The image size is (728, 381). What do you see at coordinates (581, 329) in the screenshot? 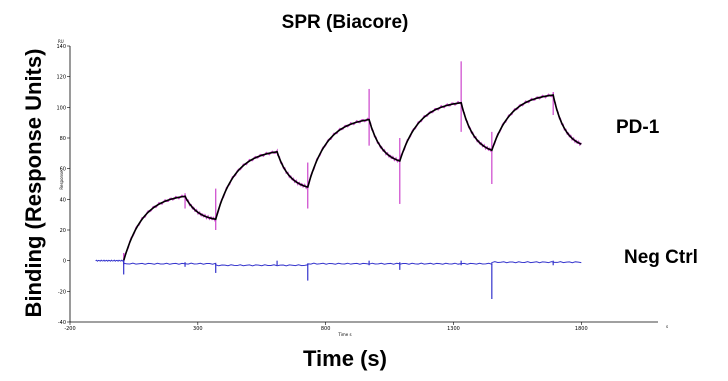
I see `x-tick-label: 1800` at bounding box center [581, 329].